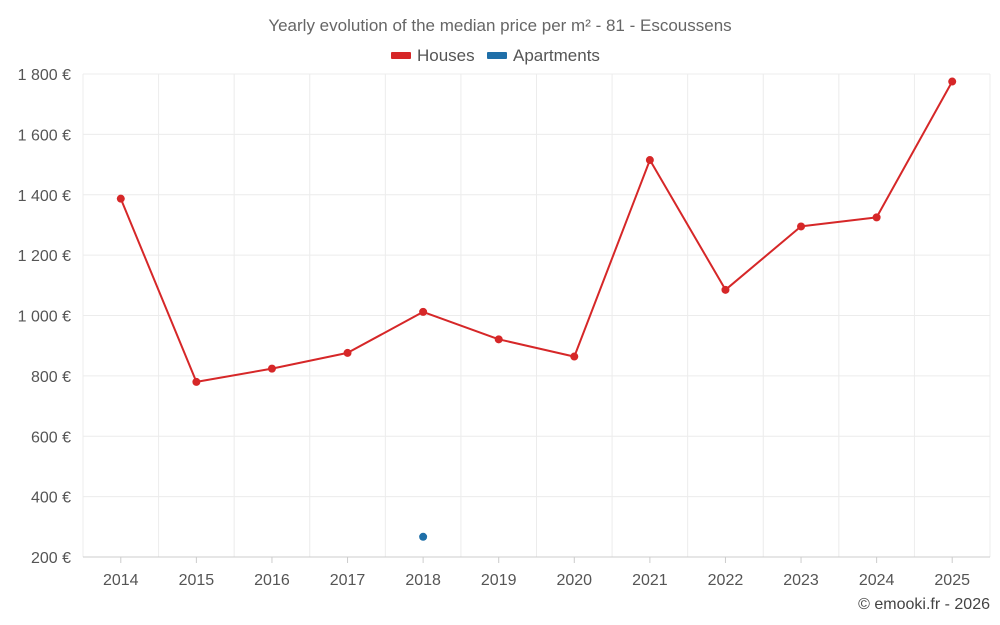 The image size is (1000, 625). Describe the element at coordinates (44, 196) in the screenshot. I see `y-tick-label: 1 400 €` at that location.